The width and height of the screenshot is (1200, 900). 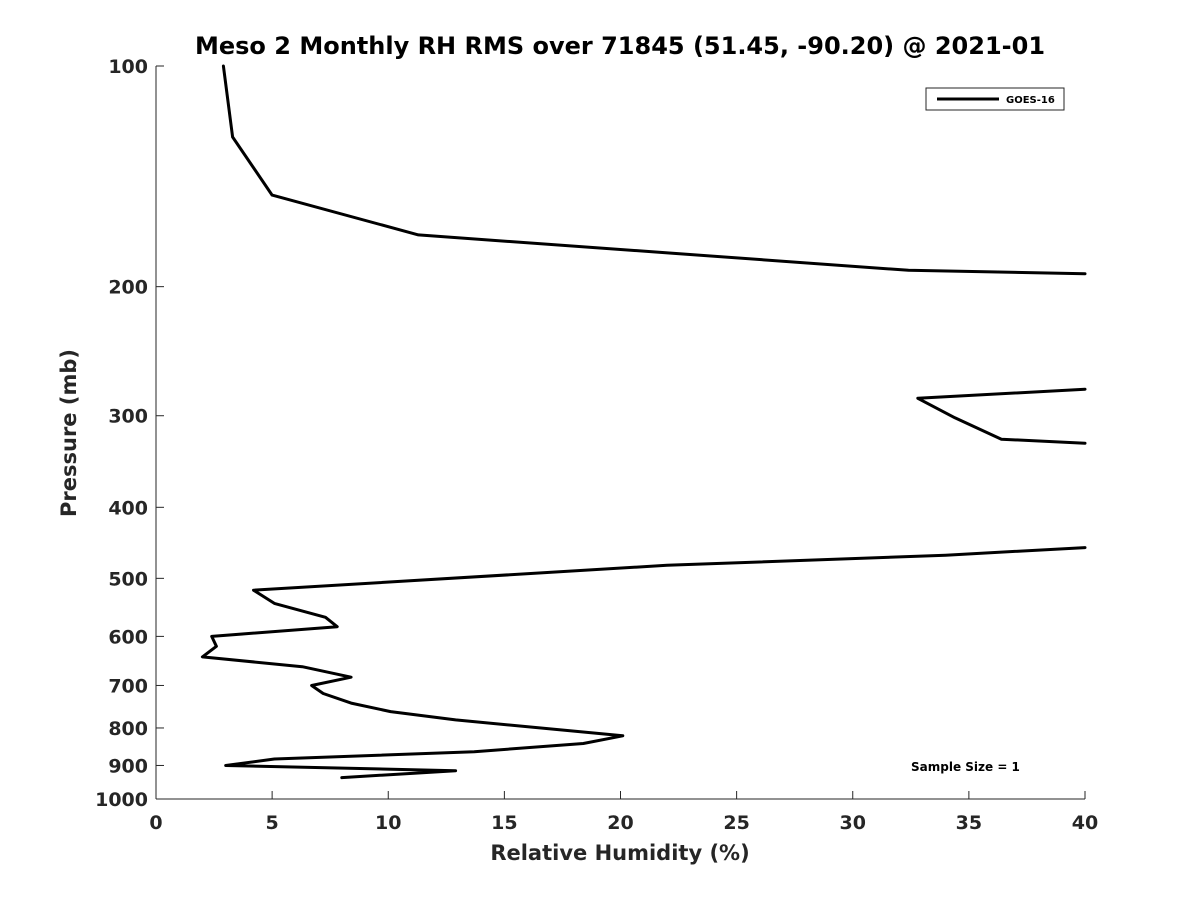 What do you see at coordinates (128, 686) in the screenshot?
I see `y-tick-label: 700` at bounding box center [128, 686].